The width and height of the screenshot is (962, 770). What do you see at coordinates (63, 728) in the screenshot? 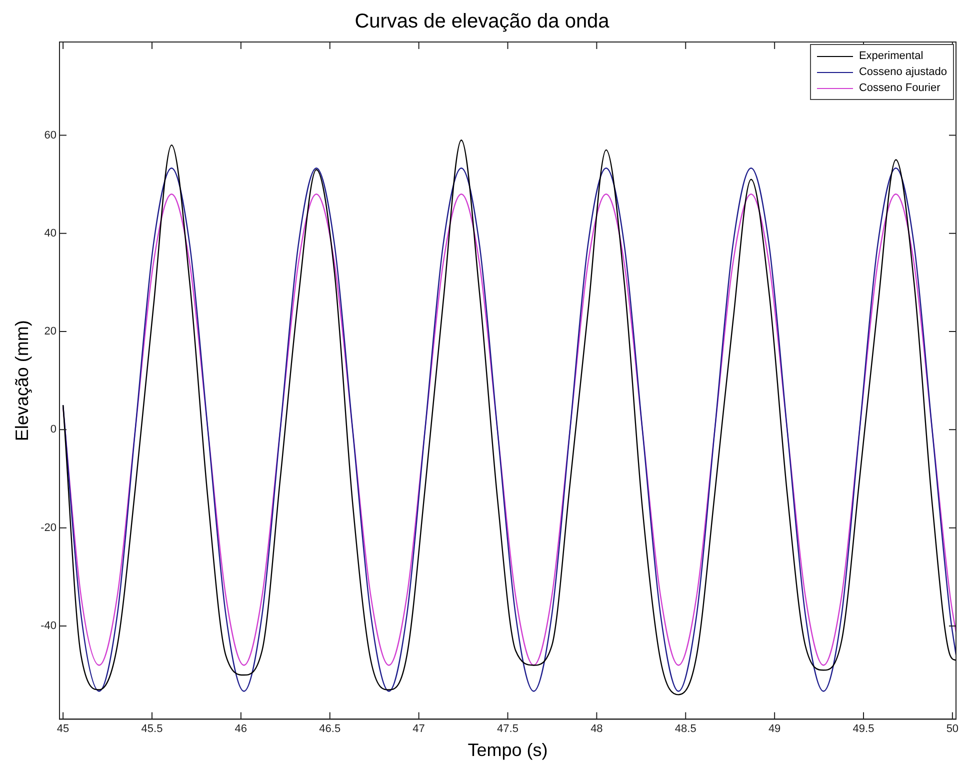
I see `x-tick-label: 45` at bounding box center [63, 728].